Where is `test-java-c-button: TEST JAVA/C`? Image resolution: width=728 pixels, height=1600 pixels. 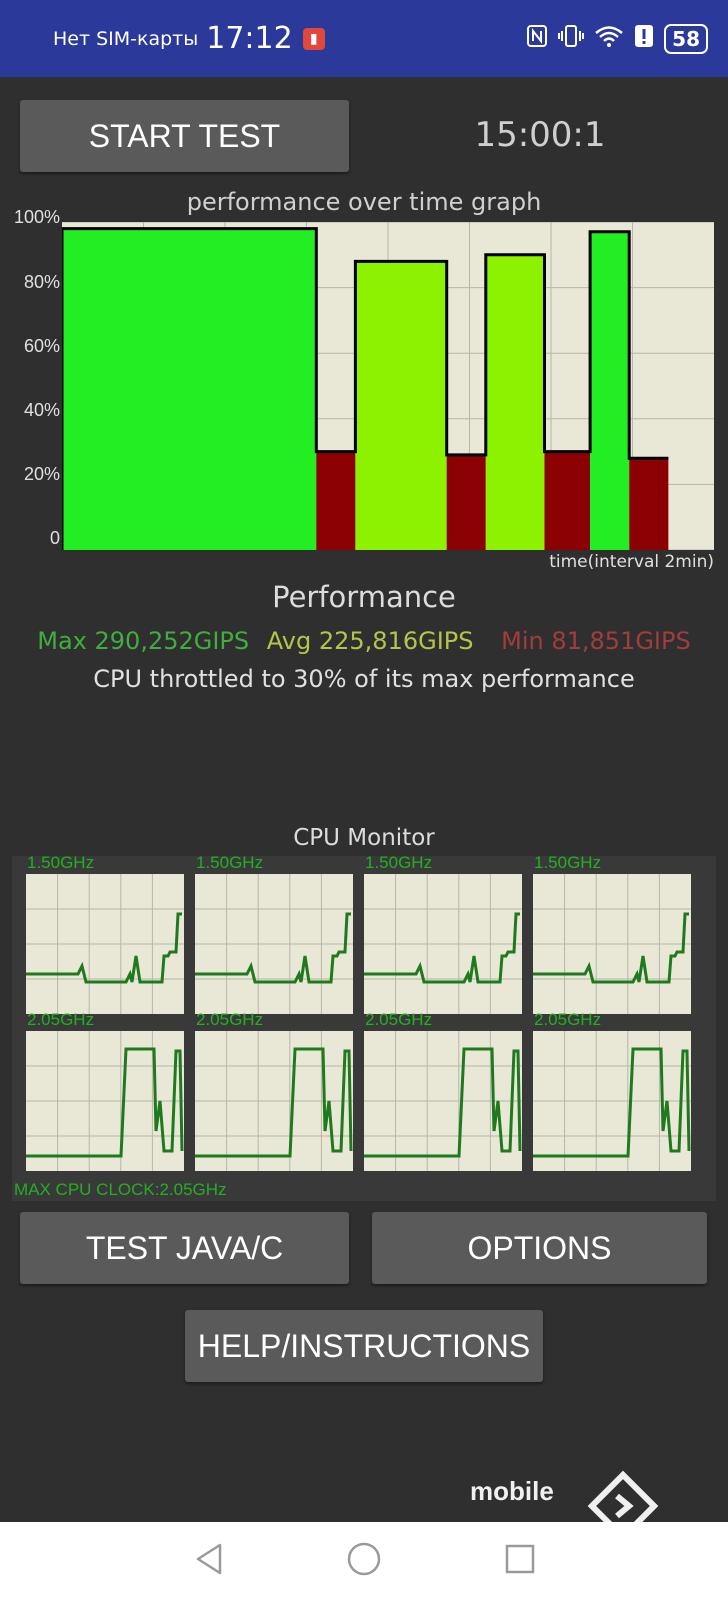
test-java-c-button: TEST JAVA/C is located at coordinates (184, 1248).